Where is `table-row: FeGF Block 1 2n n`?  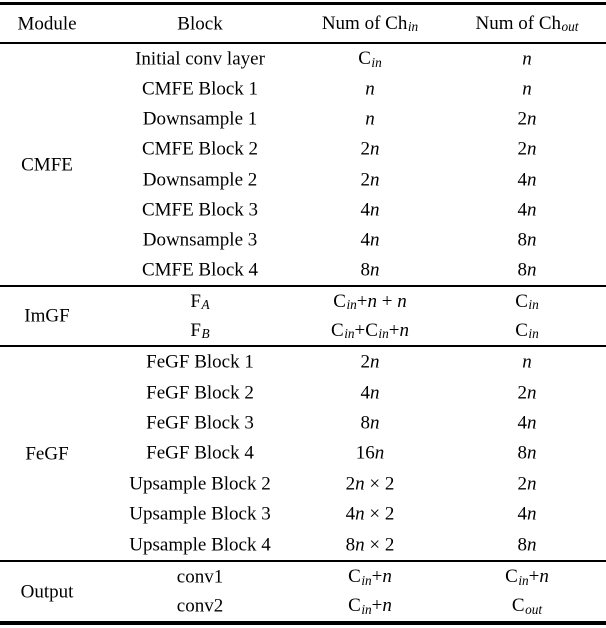
table-row: FeGF Block 1 2n n is located at coordinates (303, 362).